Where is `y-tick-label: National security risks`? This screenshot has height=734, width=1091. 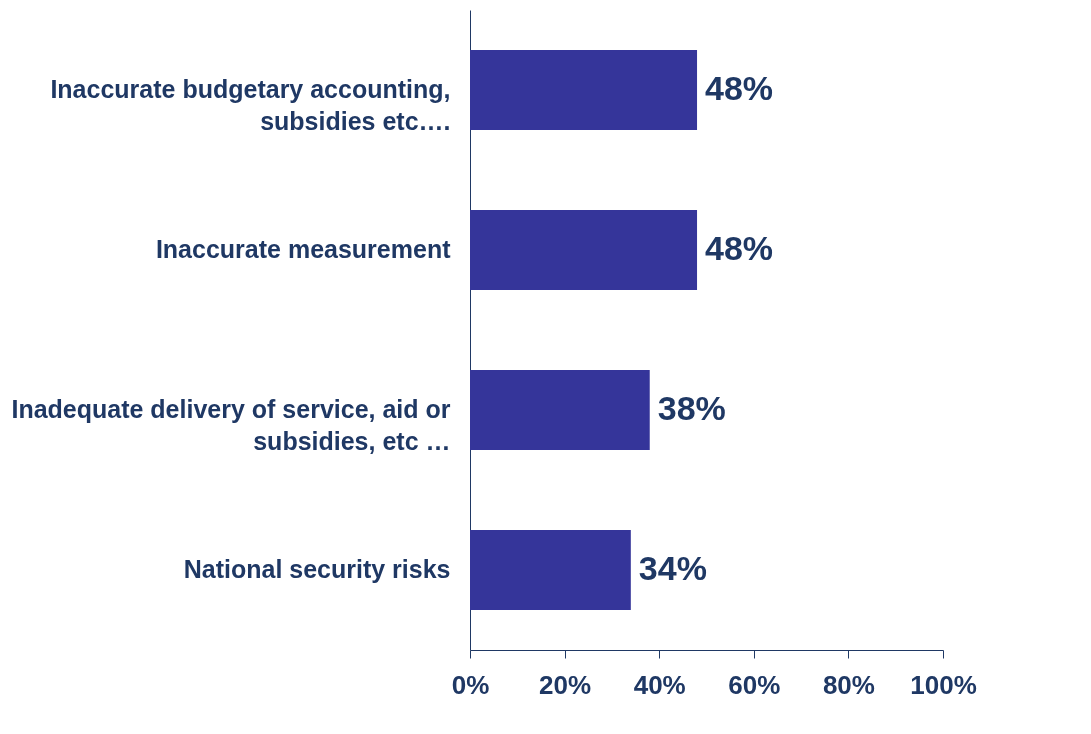 y-tick-label: National security risks is located at coordinates (317, 569).